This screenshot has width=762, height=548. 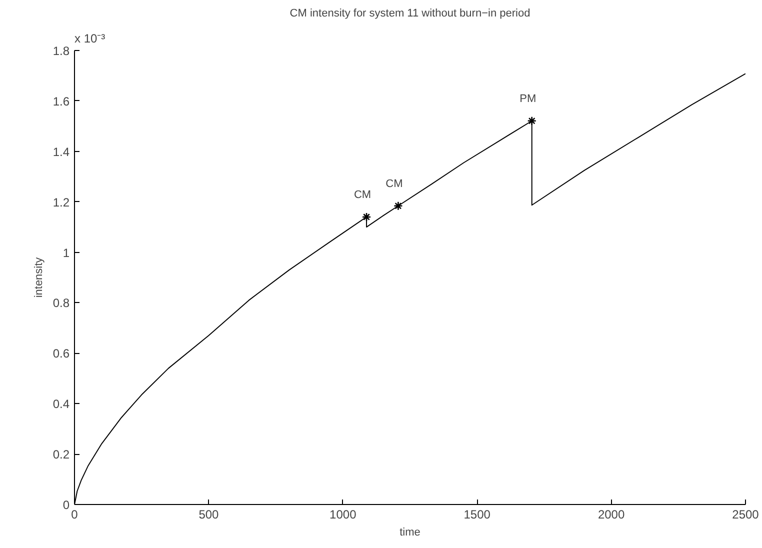 What do you see at coordinates (528, 98) in the screenshot?
I see `annotation: PM` at bounding box center [528, 98].